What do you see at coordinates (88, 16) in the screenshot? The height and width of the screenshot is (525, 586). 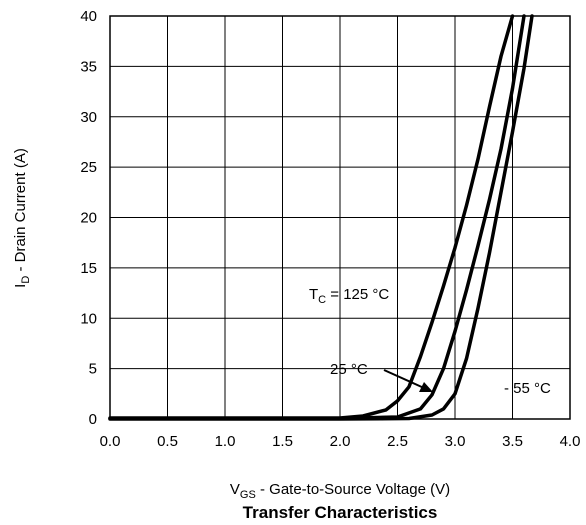 I see `y-tick-label: 40` at bounding box center [88, 16].